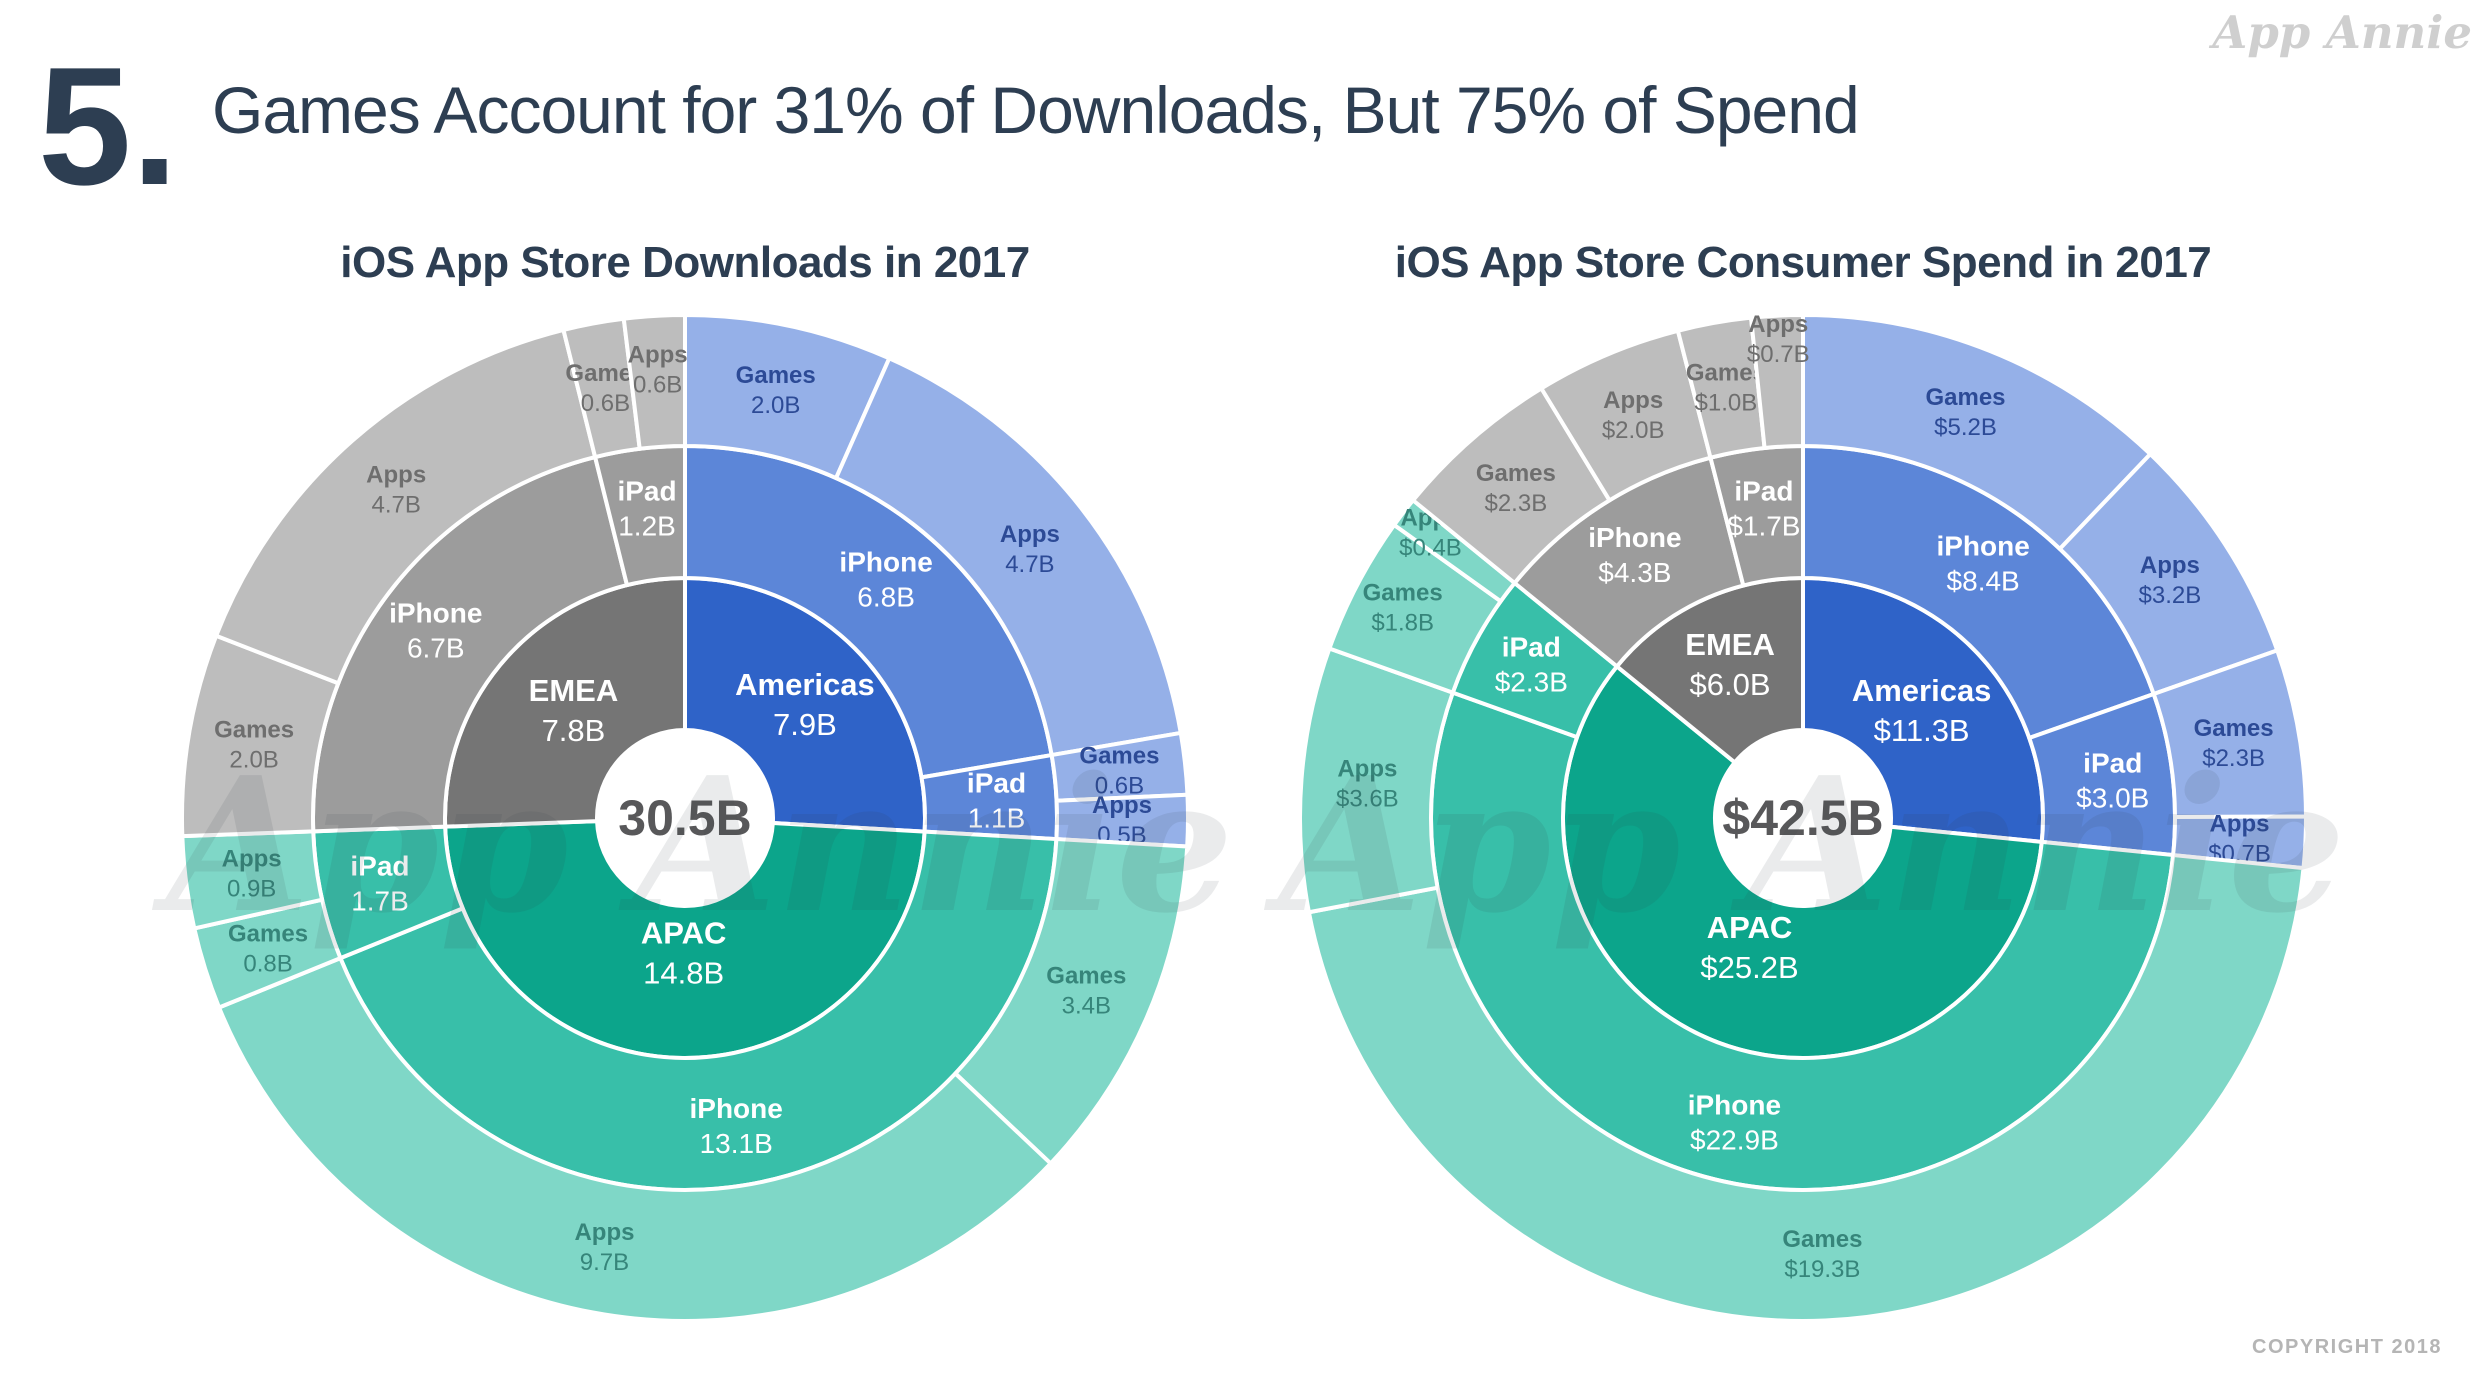  Describe the element at coordinates (253, 760) in the screenshot. I see `category-arc-emea-iphone-games-label-value: 2.0B` at that location.